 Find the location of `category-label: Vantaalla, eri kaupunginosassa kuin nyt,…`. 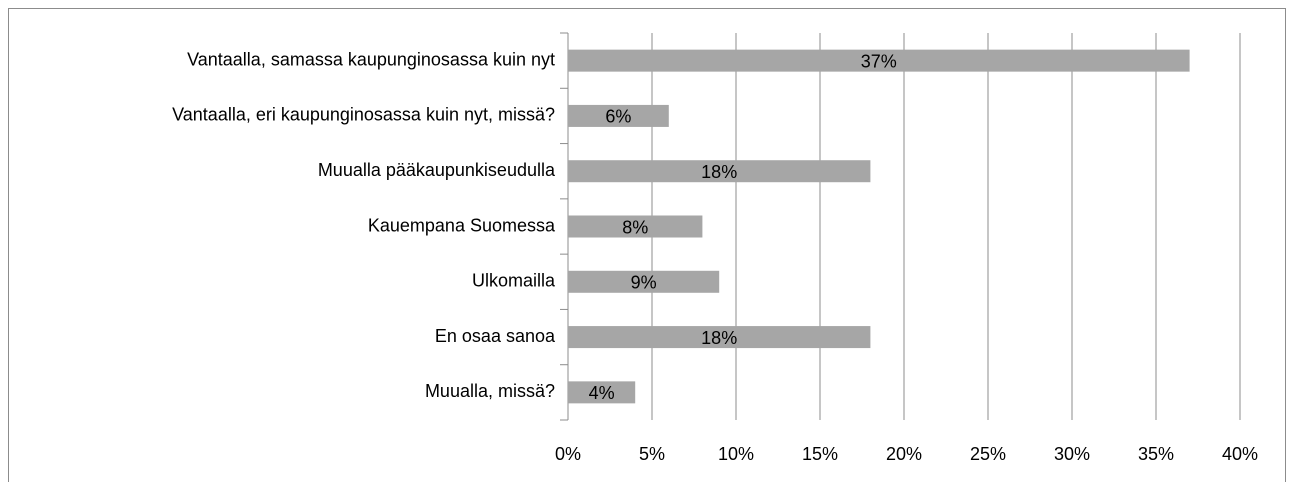

category-label: Vantaalla, eri kaupunginosassa kuin nyt,… is located at coordinates (363, 115).